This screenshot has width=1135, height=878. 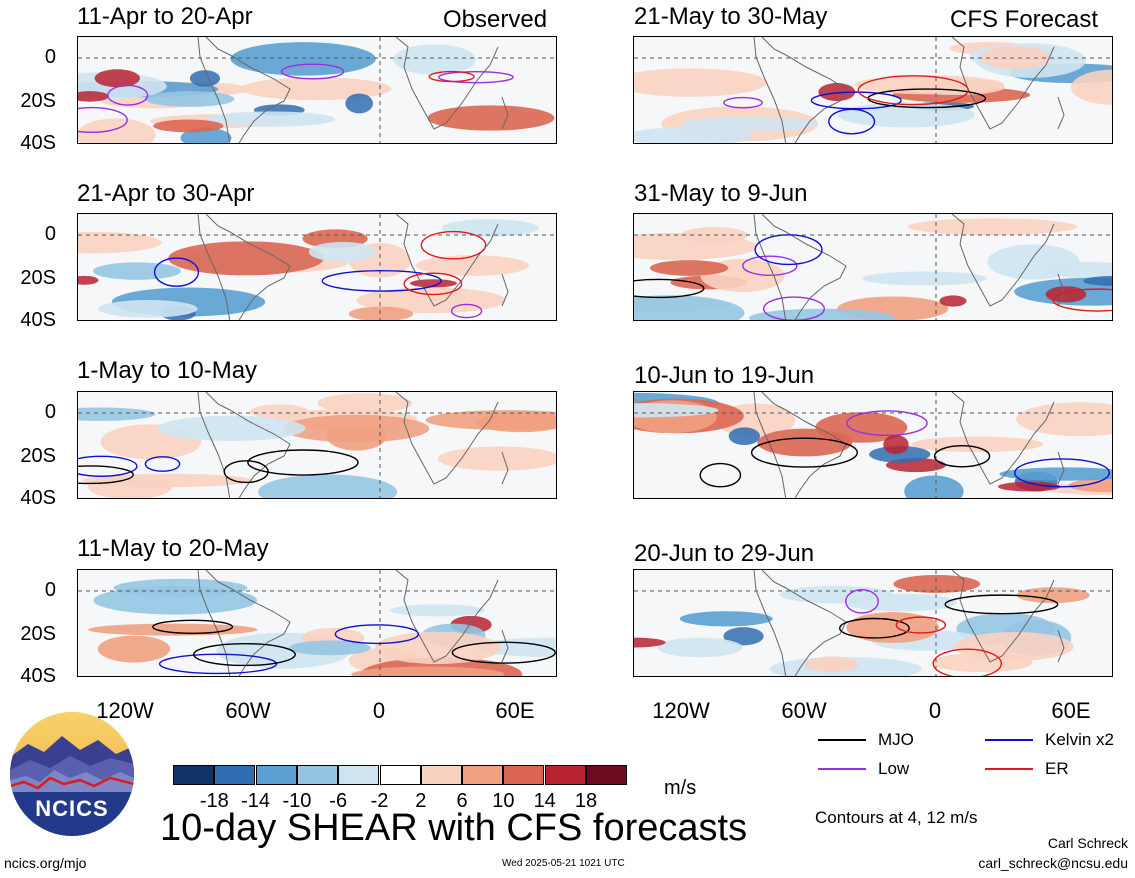 What do you see at coordinates (125, 710) in the screenshot?
I see `xtick-120w-left: 120W` at bounding box center [125, 710].